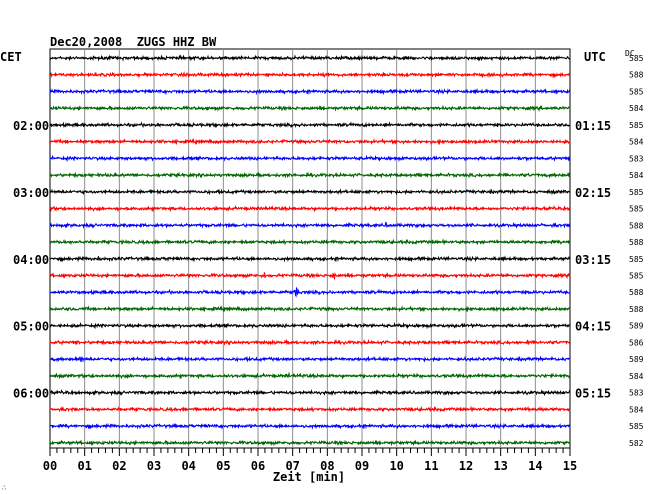  Describe the element at coordinates (31, 394) in the screenshot. I see `left-hour-label: 06:00` at that location.